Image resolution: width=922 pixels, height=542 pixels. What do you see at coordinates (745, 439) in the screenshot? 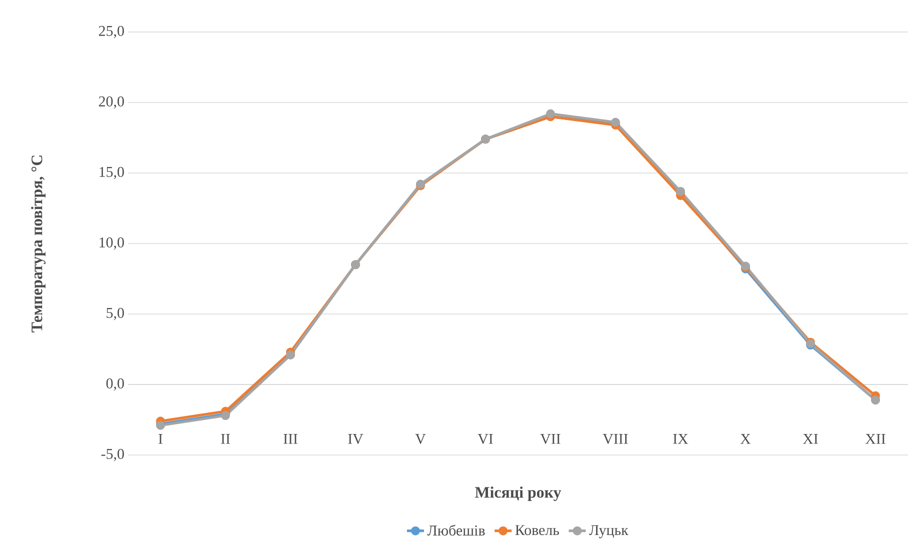
I see `x-tick-label: X` at bounding box center [745, 439].